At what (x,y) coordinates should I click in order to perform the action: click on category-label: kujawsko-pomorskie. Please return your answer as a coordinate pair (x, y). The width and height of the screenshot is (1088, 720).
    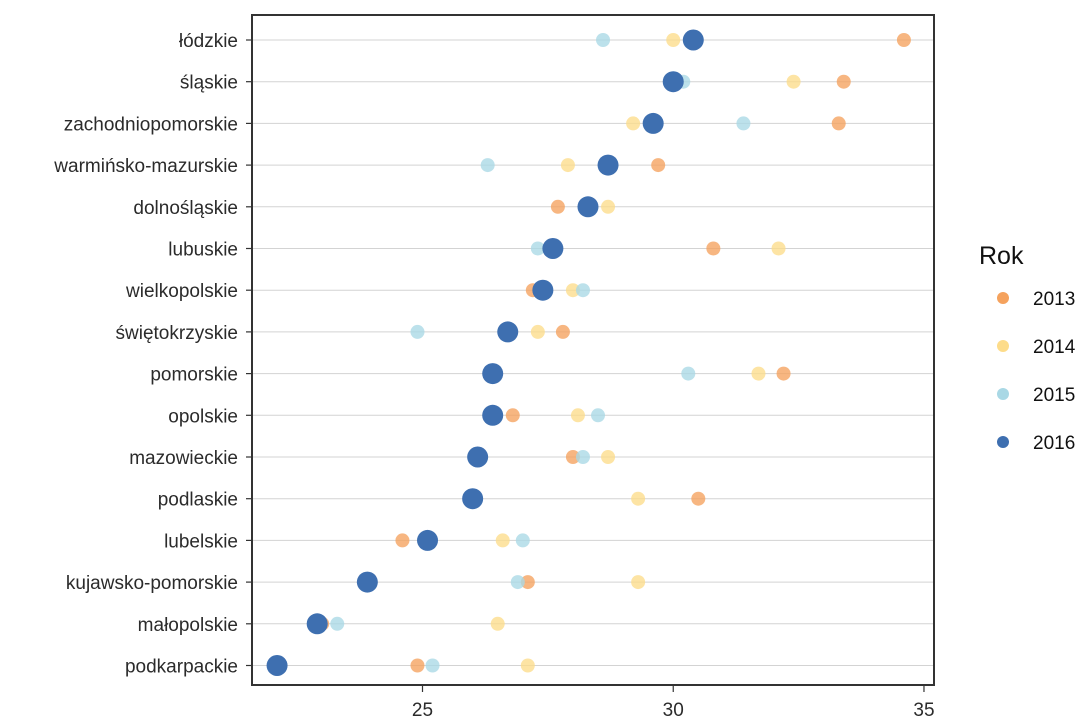
    Looking at the image, I should click on (152, 583).